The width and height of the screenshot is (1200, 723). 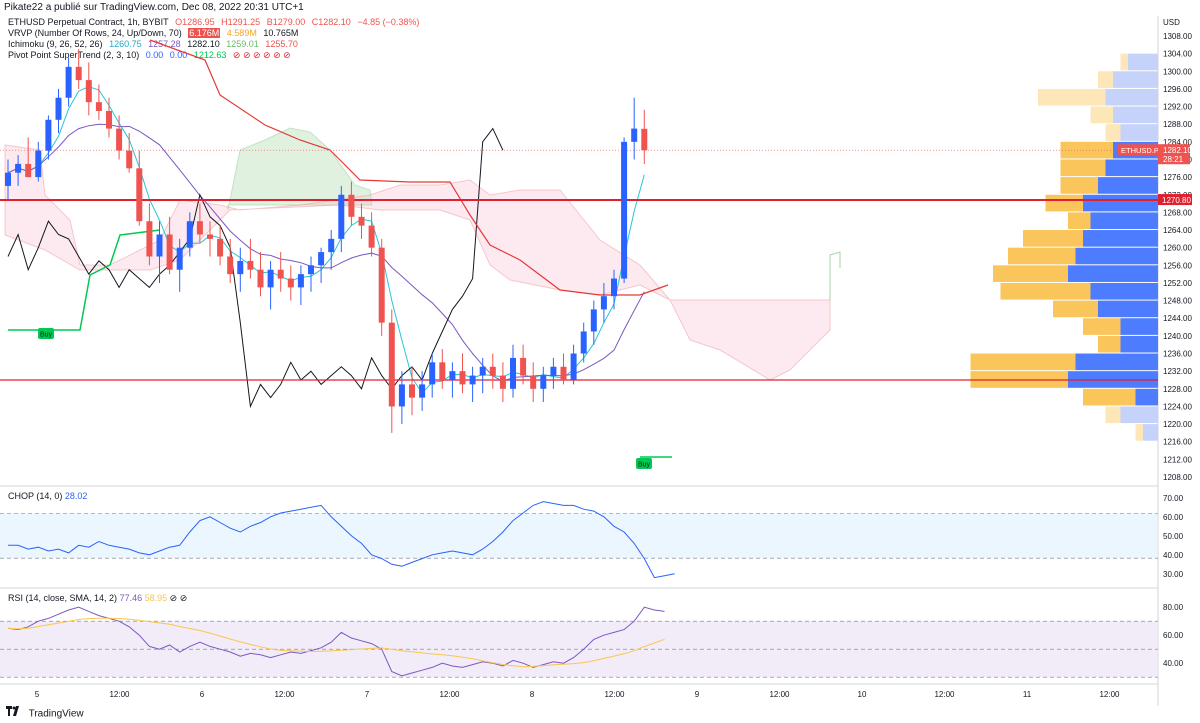 What do you see at coordinates (1177, 230) in the screenshot?
I see `price-tick-label: 1264.00` at bounding box center [1177, 230].